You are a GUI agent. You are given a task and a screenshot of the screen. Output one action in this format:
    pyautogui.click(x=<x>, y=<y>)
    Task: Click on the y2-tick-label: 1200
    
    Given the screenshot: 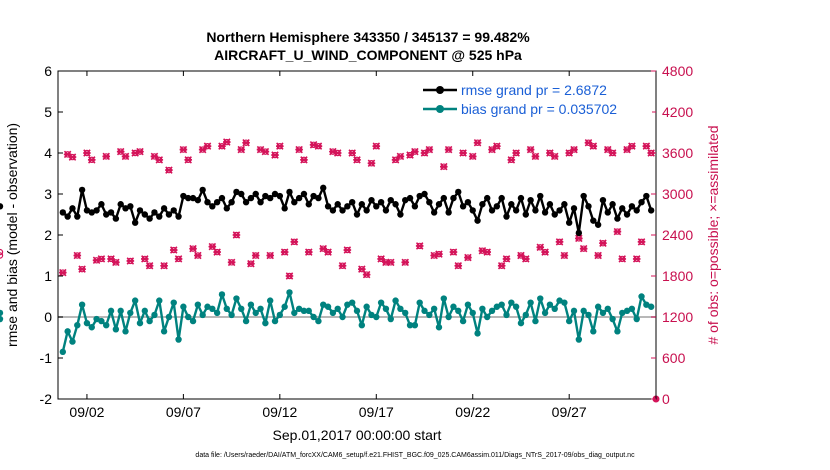 What is the action you would take?
    pyautogui.click(x=677, y=317)
    